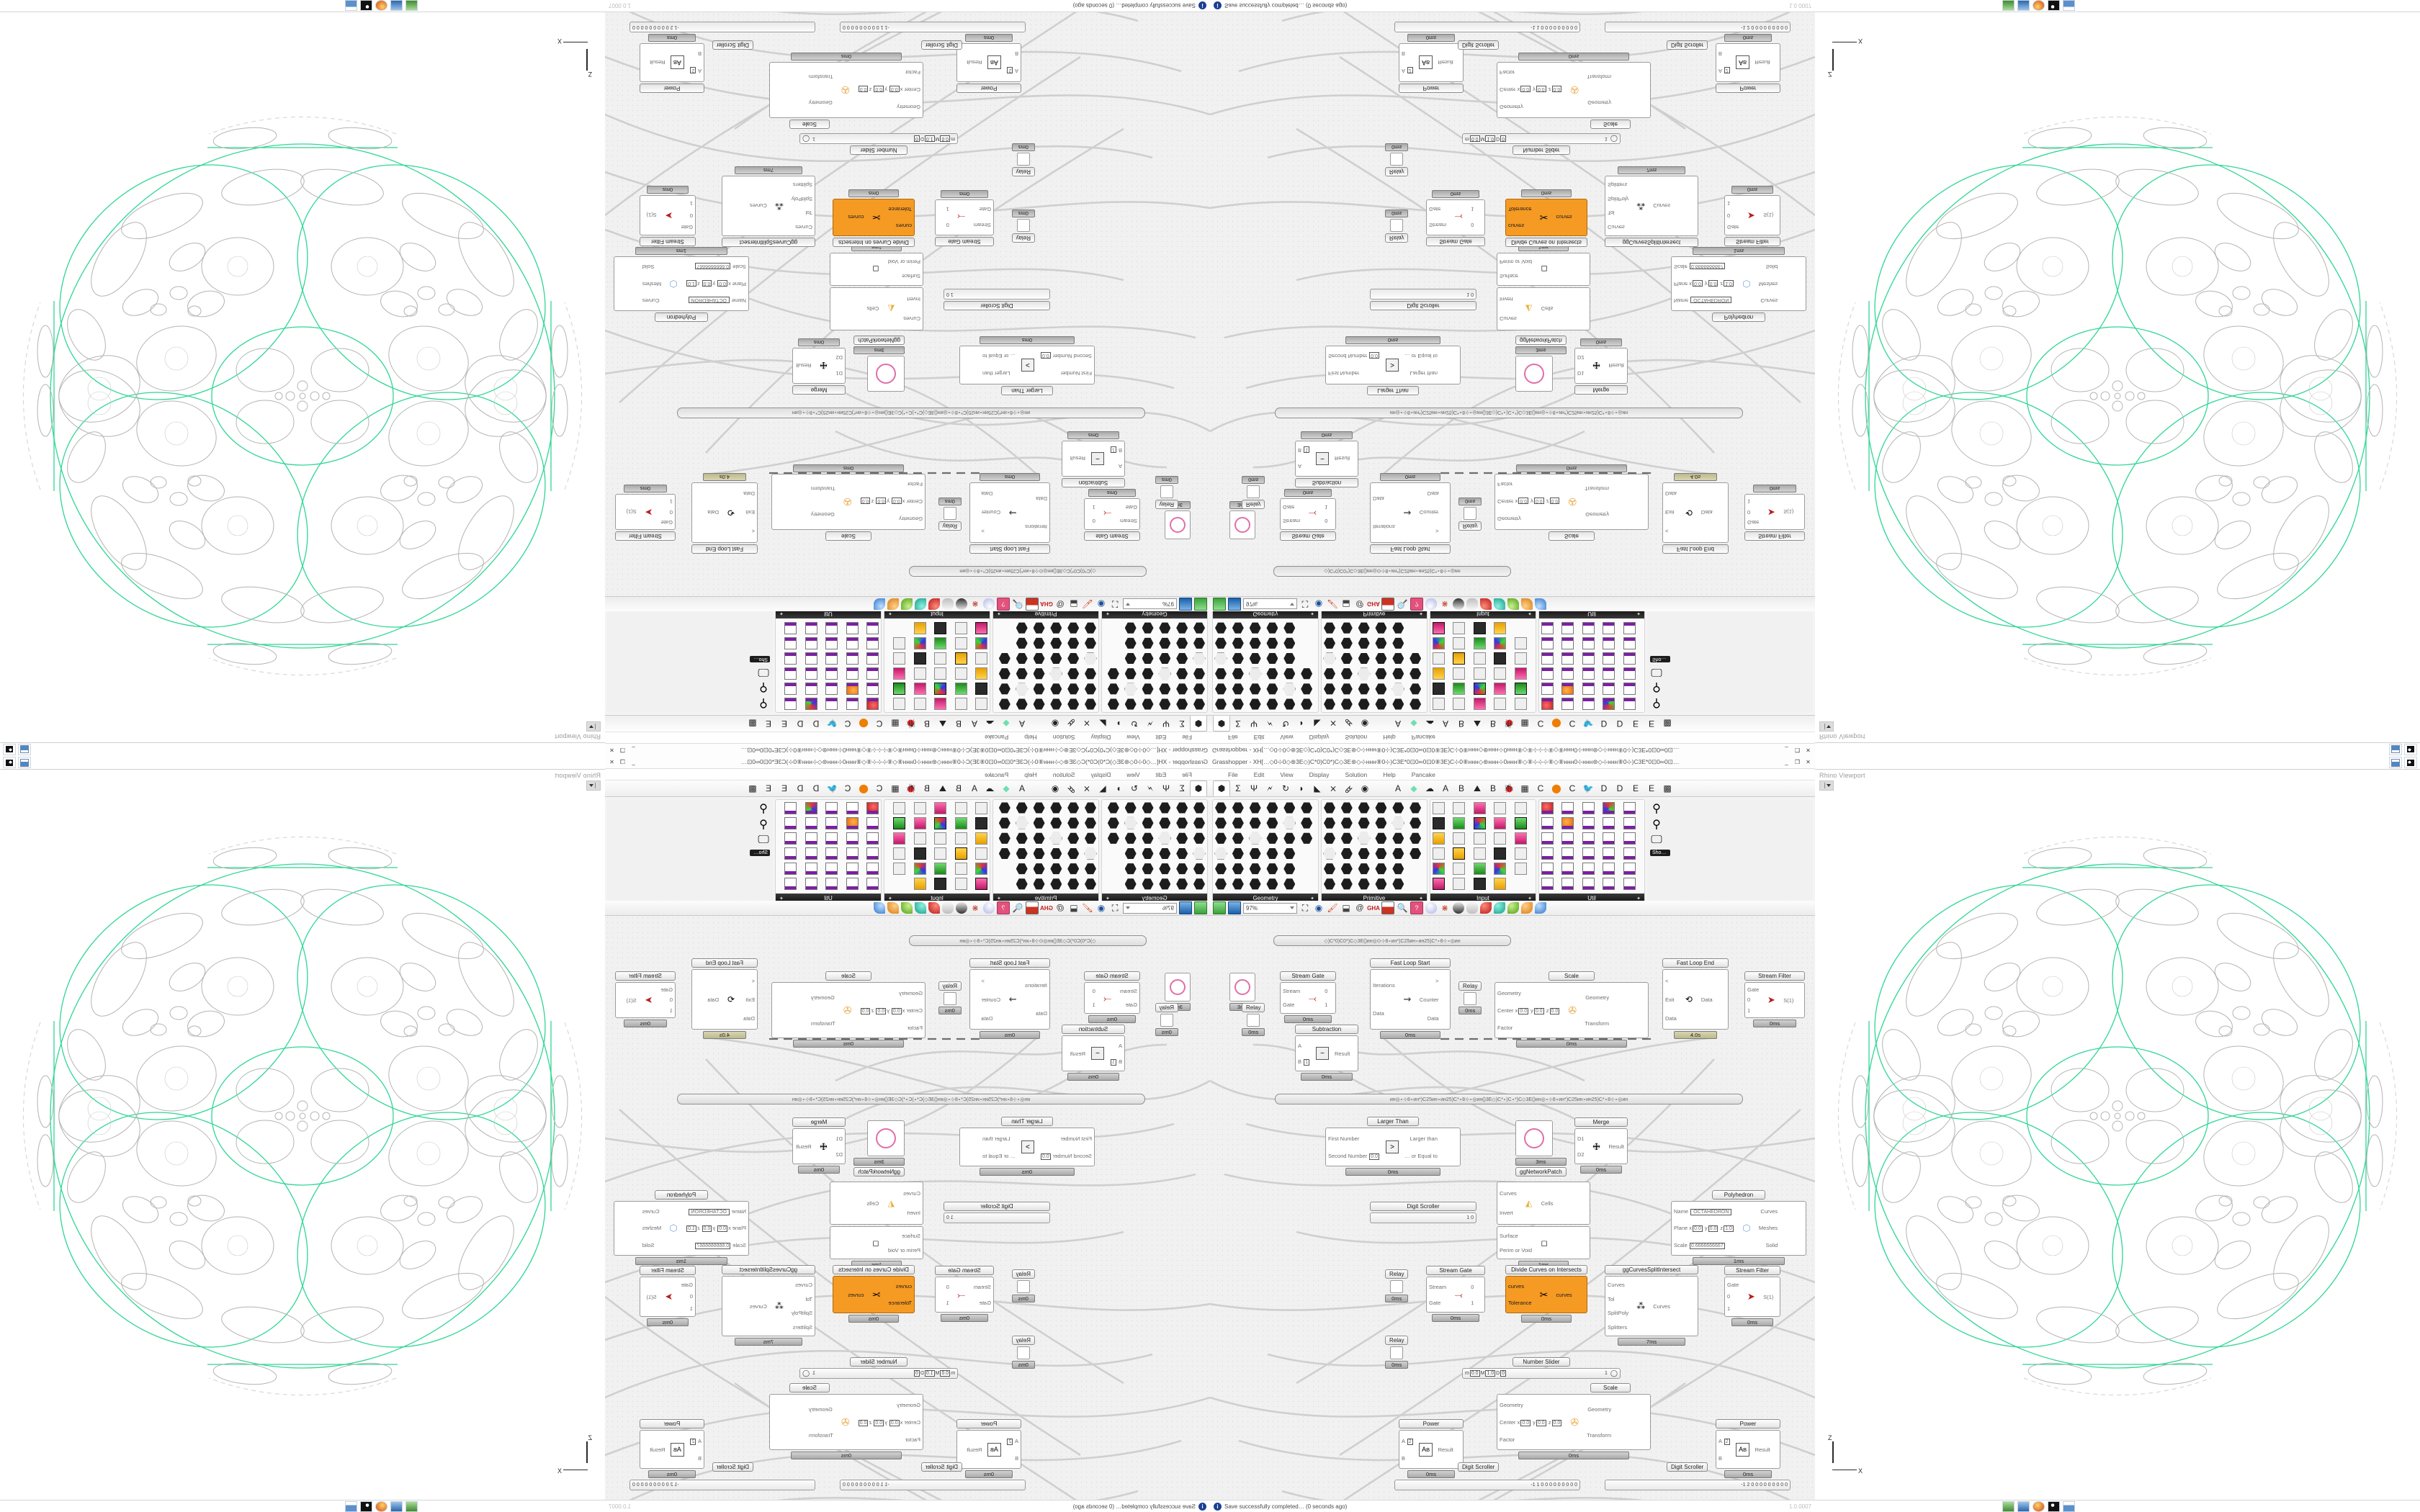 This screenshot has width=2420, height=1512. What do you see at coordinates (1656, 672) in the screenshot?
I see `screen-icon: 🖵` at bounding box center [1656, 672].